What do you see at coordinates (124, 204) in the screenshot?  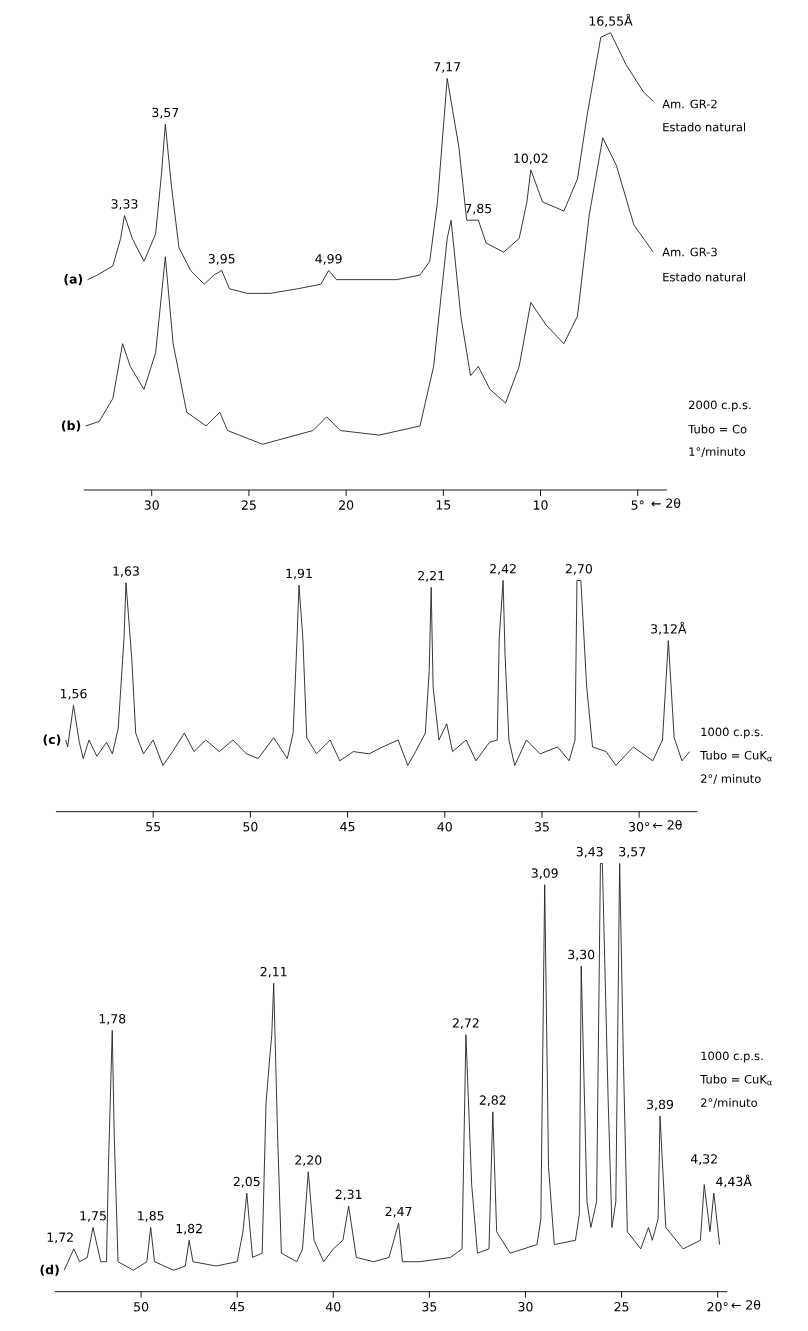 I see `annotation: 3,33` at bounding box center [124, 204].